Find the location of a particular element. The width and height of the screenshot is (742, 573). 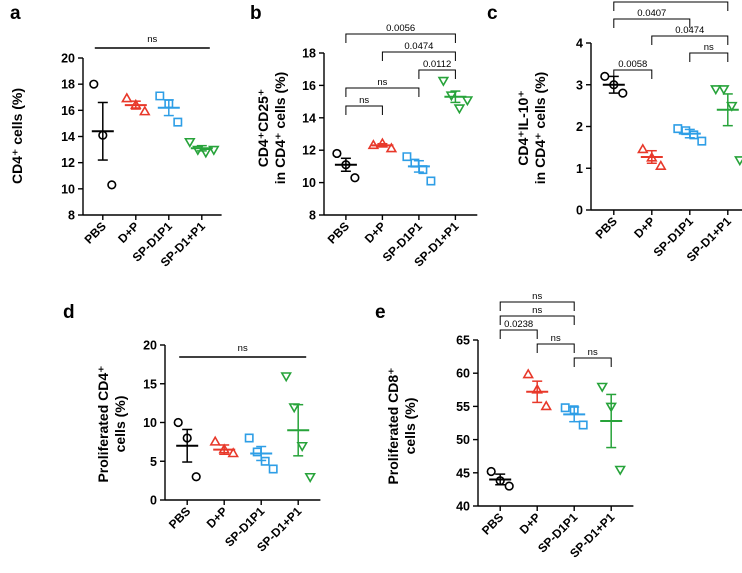

panel-letter: d is located at coordinates (69, 312).